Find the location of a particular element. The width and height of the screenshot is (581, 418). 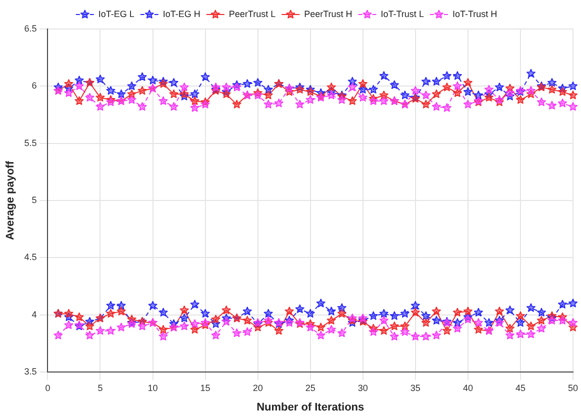

y-tick-label: 3.5 is located at coordinates (30, 371).